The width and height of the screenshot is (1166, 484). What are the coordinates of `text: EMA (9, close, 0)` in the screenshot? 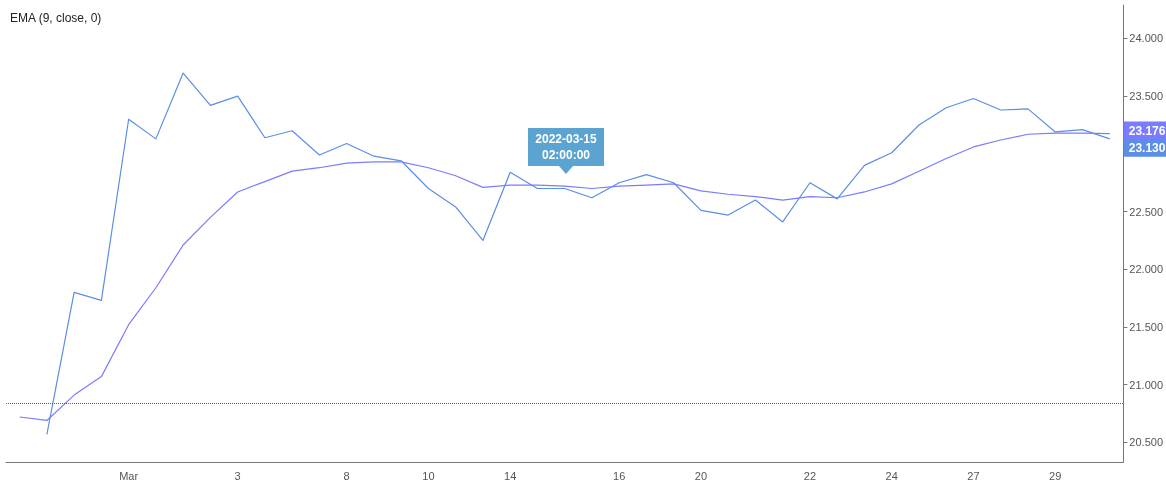 It's located at (56, 18).